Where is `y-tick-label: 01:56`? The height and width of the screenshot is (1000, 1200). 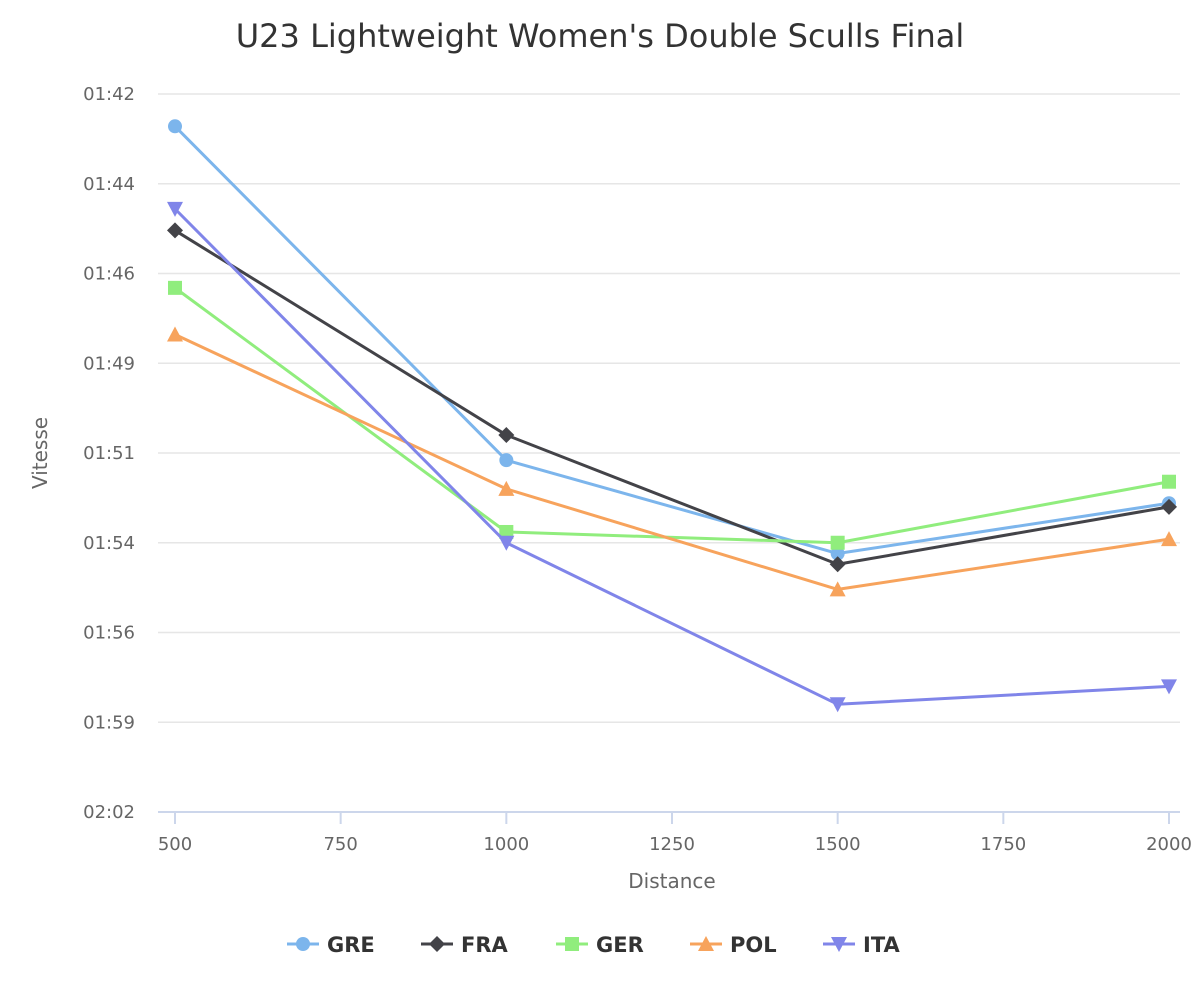
y-tick-label: 01:56 is located at coordinates (109, 633).